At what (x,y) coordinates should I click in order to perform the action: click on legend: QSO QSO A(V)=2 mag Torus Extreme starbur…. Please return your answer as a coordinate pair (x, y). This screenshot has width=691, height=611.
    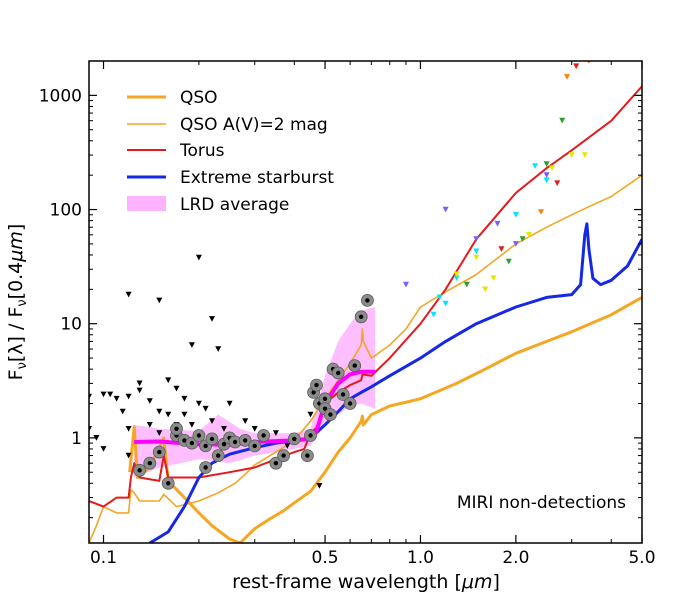
    Looking at the image, I should click on (230, 151).